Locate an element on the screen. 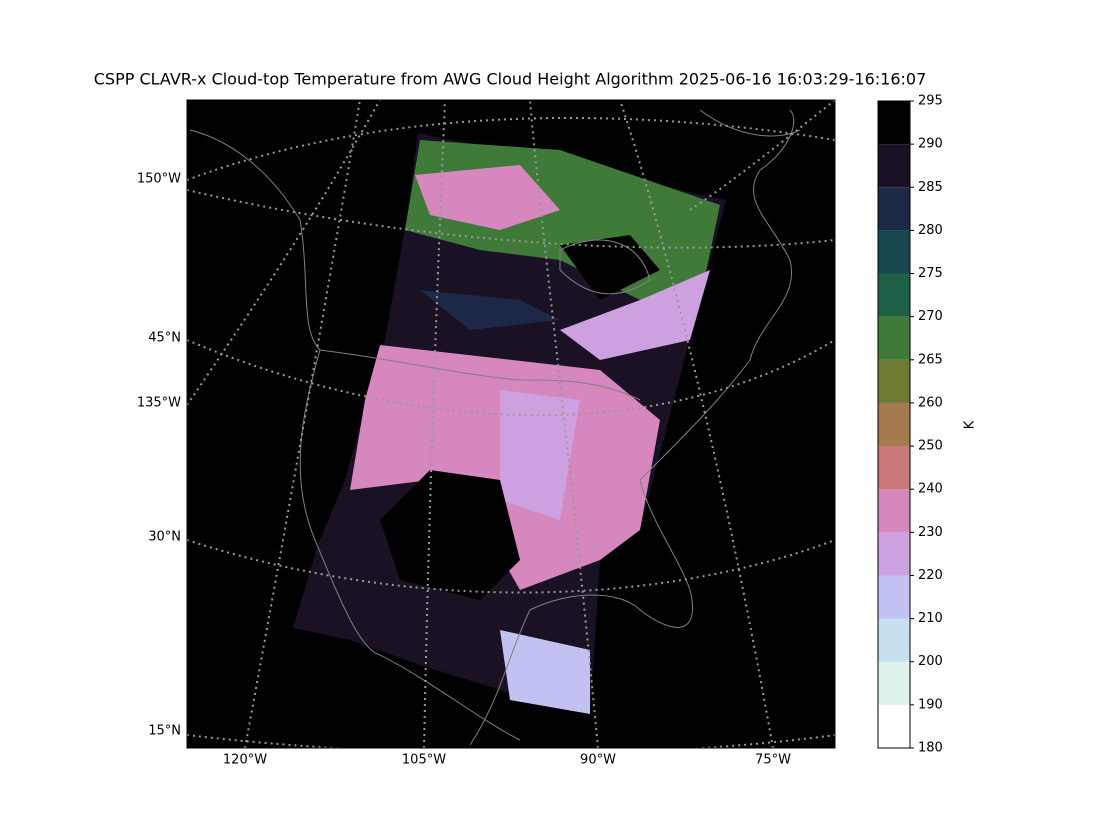  map-lat-lon-label: 45°N is located at coordinates (164, 338).